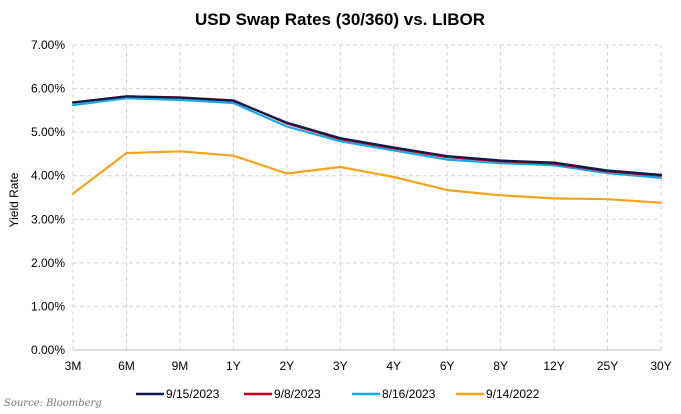 The image size is (681, 414). I want to click on legend-label: 9/14/2022, so click(513, 394).